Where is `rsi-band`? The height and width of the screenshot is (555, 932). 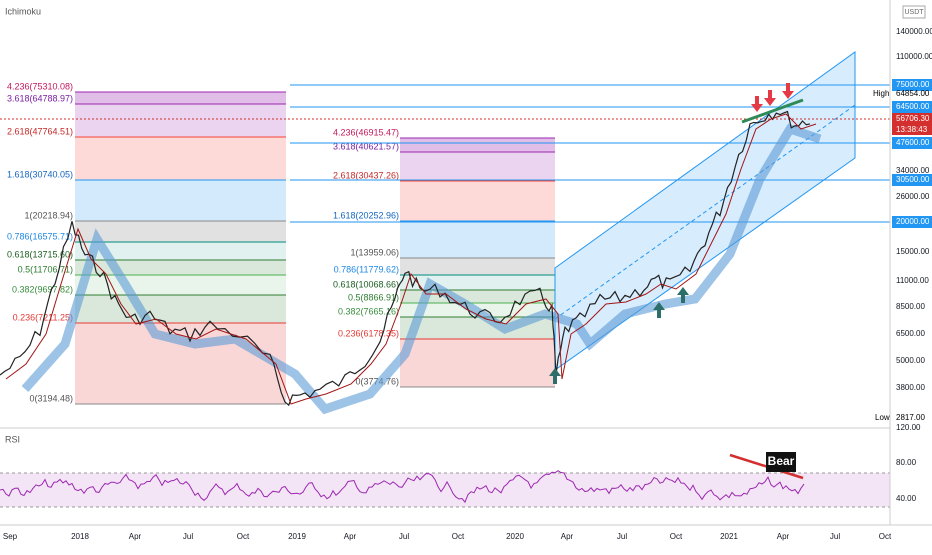
rsi-band is located at coordinates (445, 490).